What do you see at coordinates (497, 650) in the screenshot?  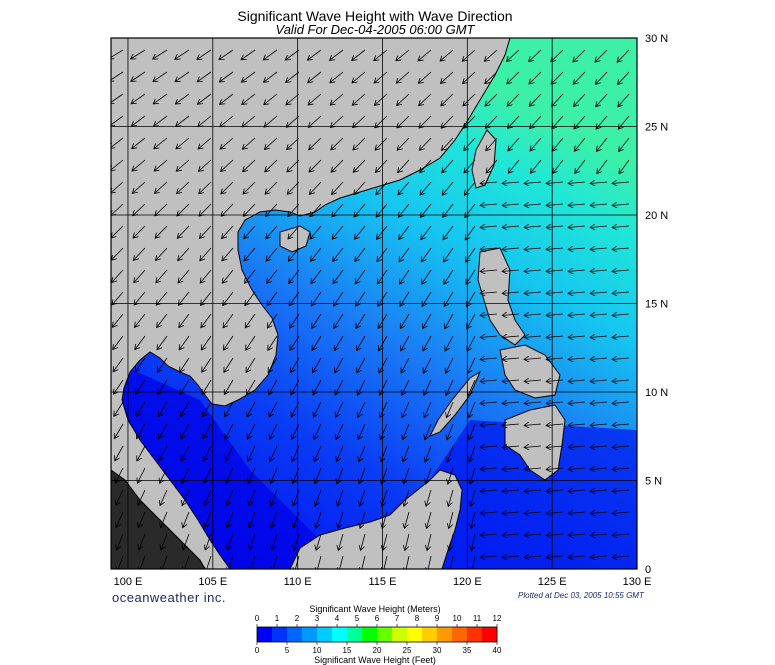 I see `legend-feet-label: 40` at bounding box center [497, 650].